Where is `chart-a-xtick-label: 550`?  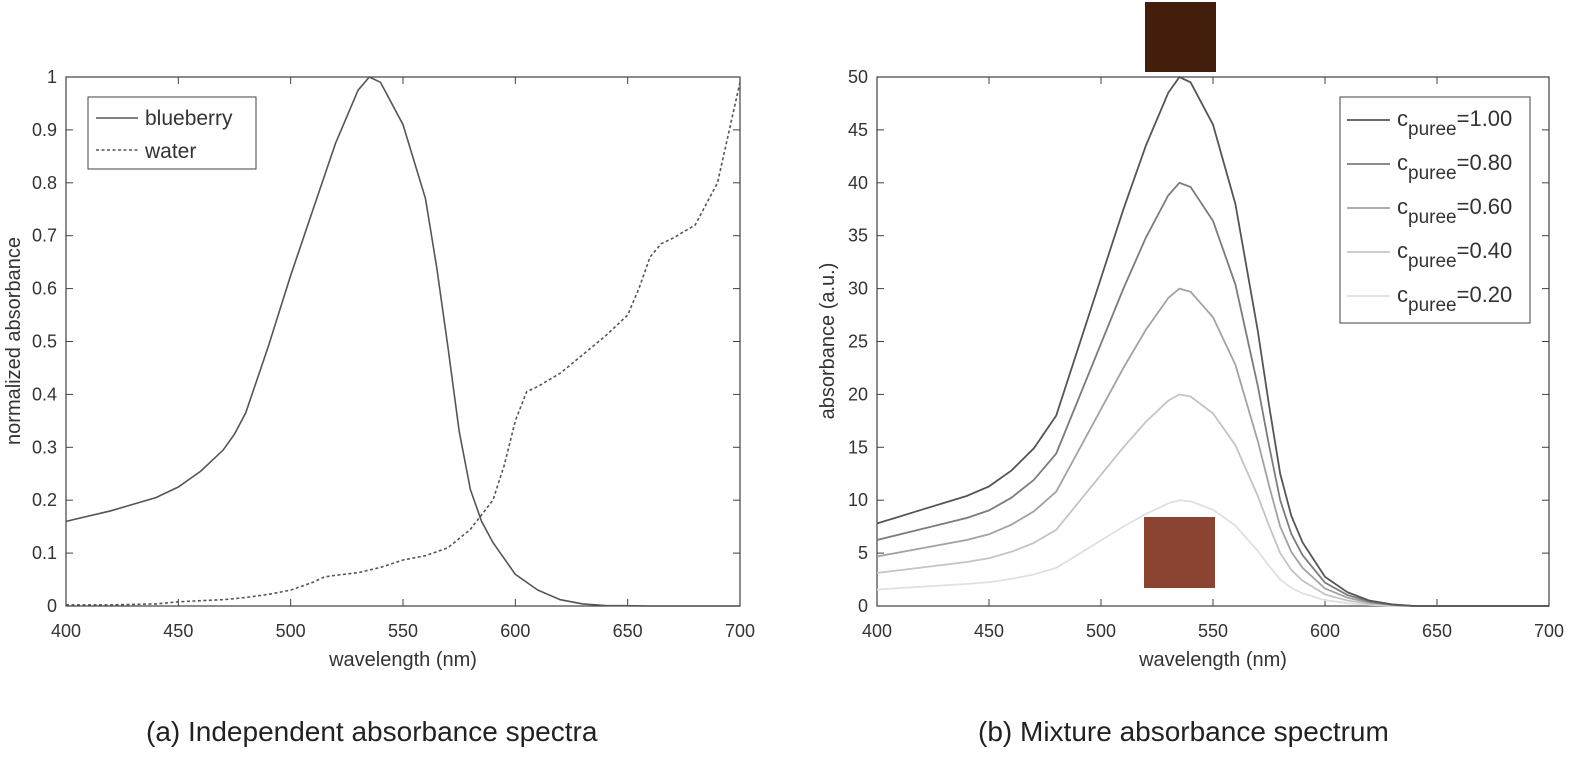 chart-a-xtick-label: 550 is located at coordinates (403, 631).